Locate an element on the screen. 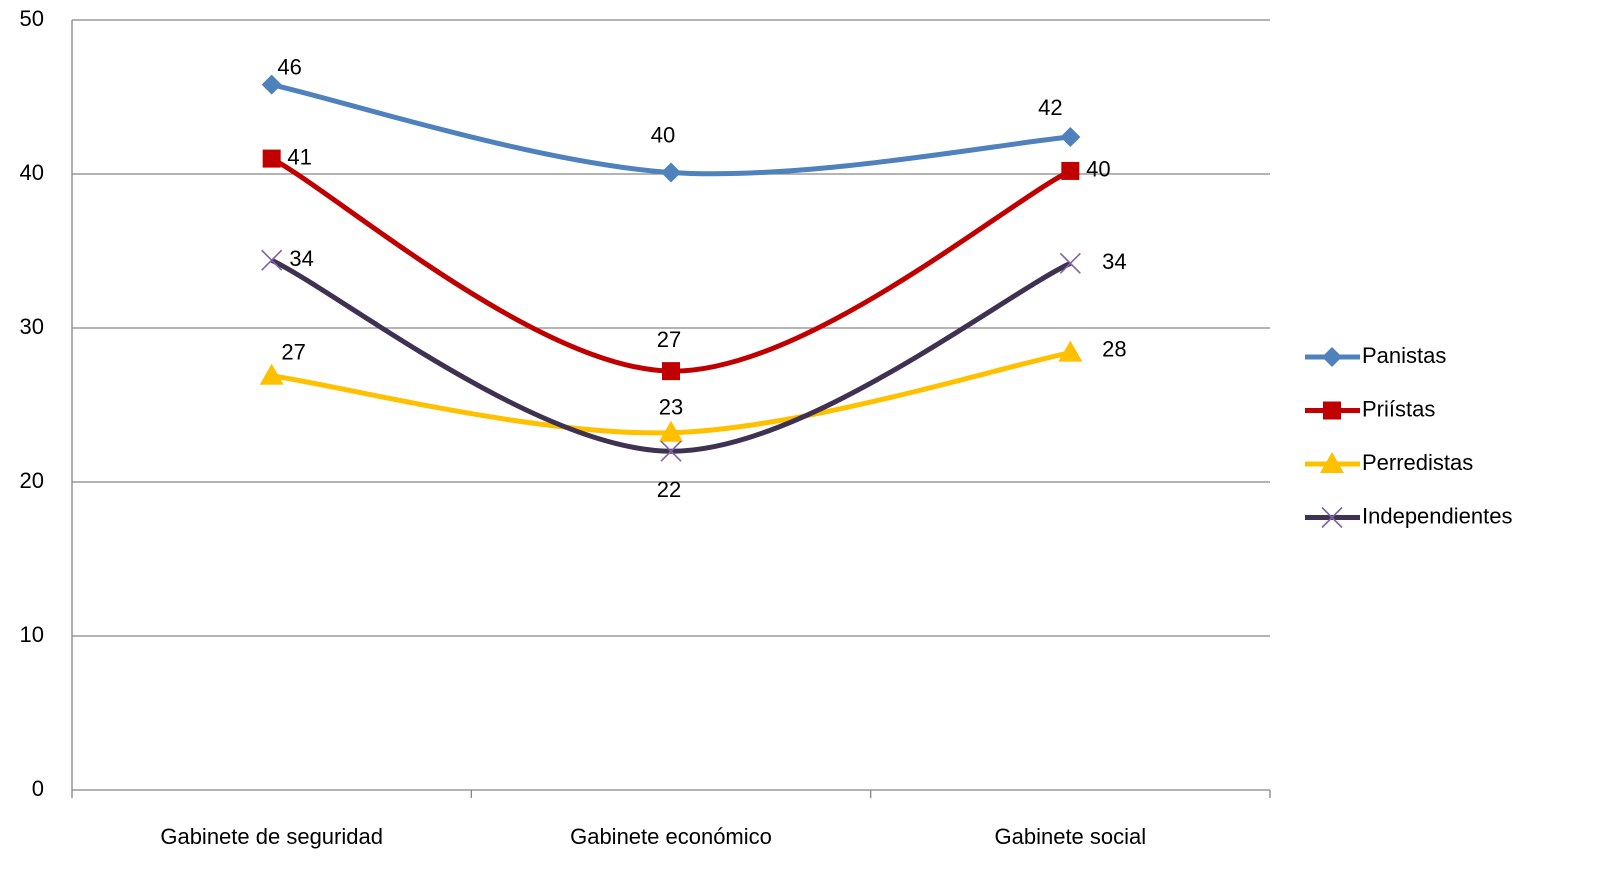 This screenshot has width=1610, height=881. y-tick-label: 40 is located at coordinates (32, 172).